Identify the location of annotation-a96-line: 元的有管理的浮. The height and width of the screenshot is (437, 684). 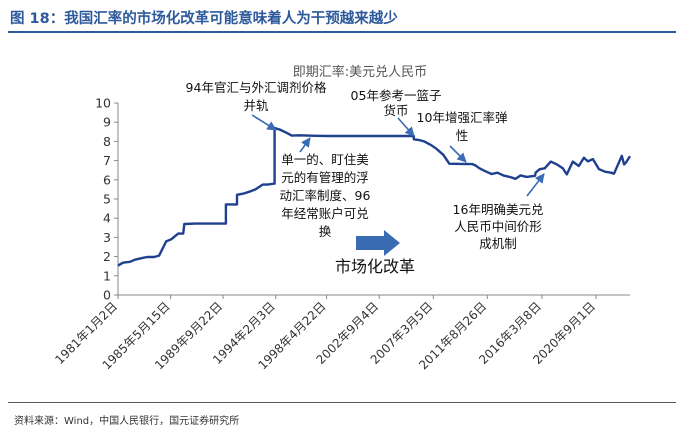
(325, 177).